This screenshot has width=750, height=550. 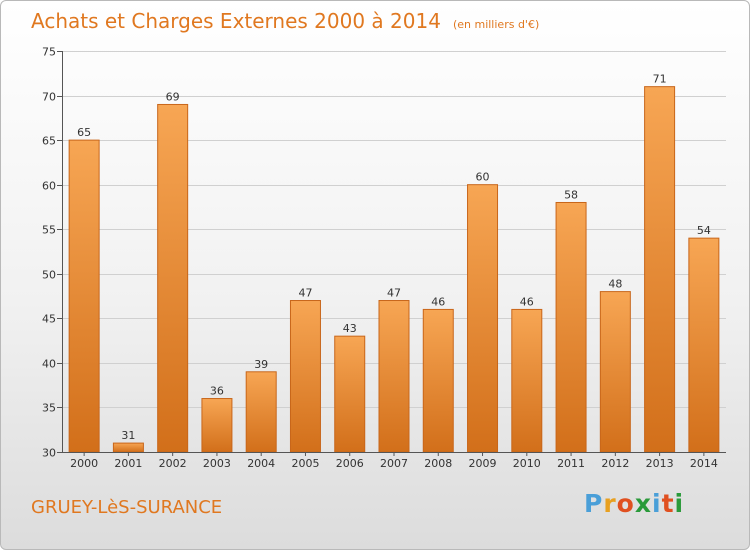 What do you see at coordinates (594, 503) in the screenshot?
I see `logo-letter: P` at bounding box center [594, 503].